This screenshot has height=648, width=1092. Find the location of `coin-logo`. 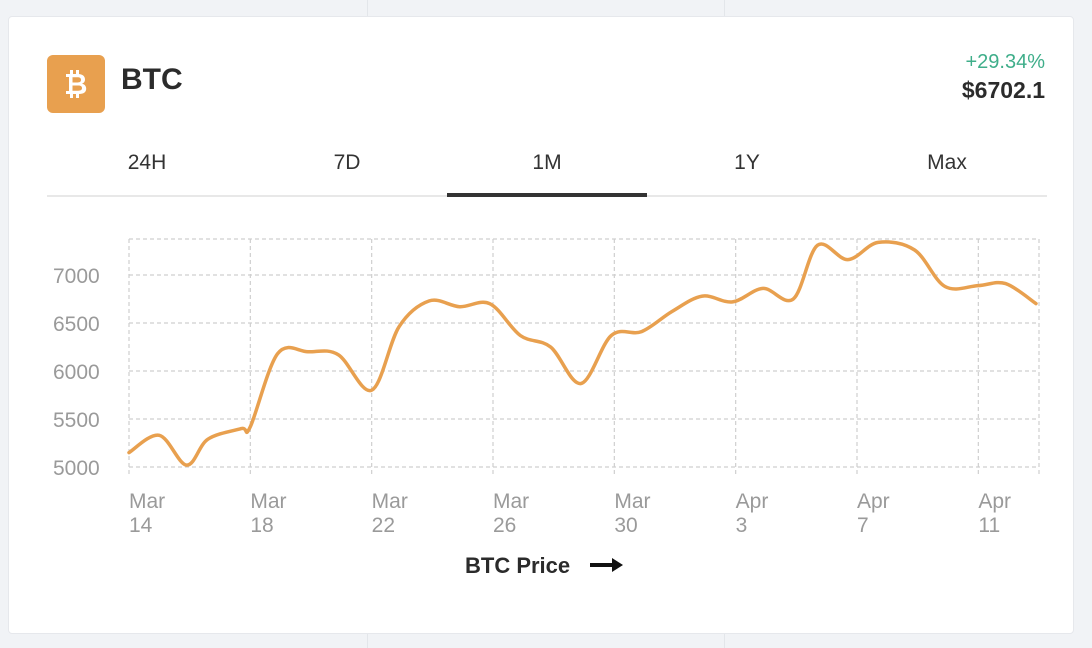

coin-logo is located at coordinates (76, 84).